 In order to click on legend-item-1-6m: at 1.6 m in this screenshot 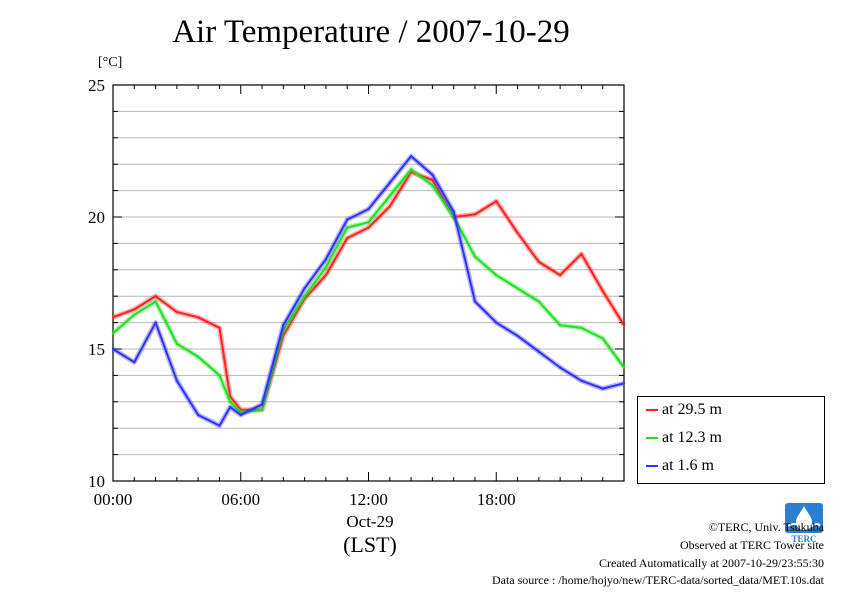, I will do `click(680, 466)`.